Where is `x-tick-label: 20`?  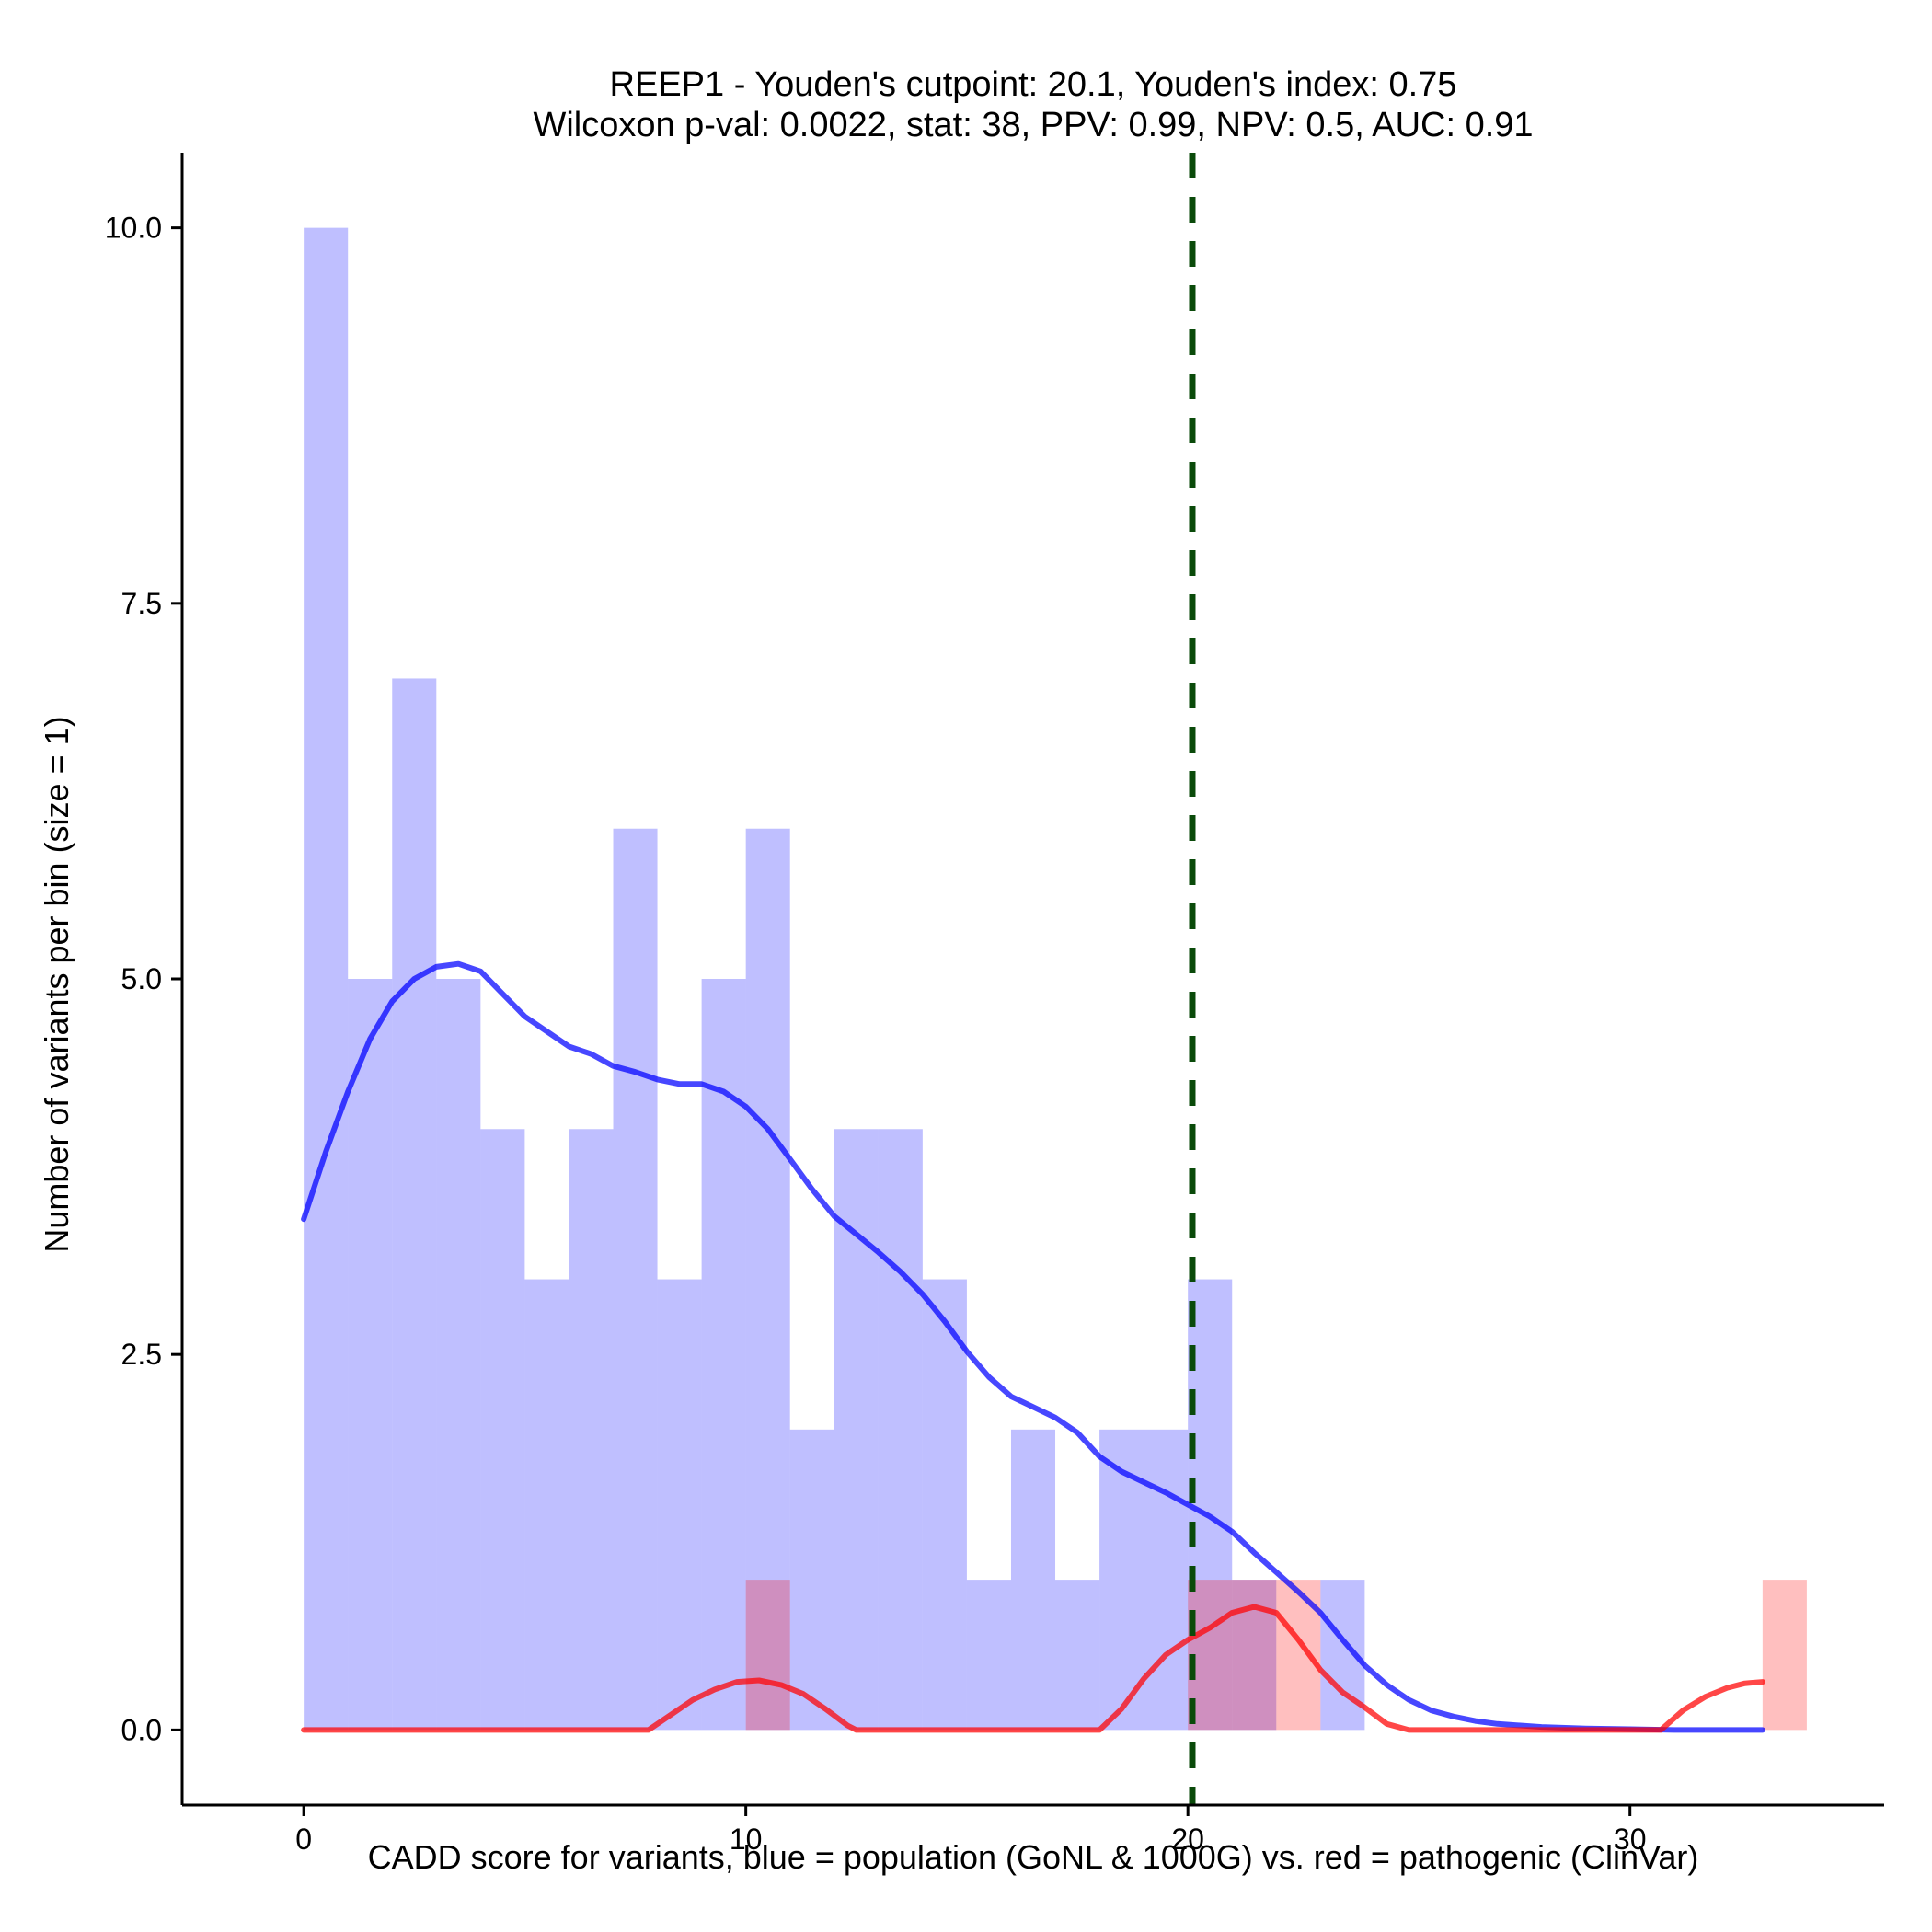
x-tick-label: 20 is located at coordinates (1187, 1839).